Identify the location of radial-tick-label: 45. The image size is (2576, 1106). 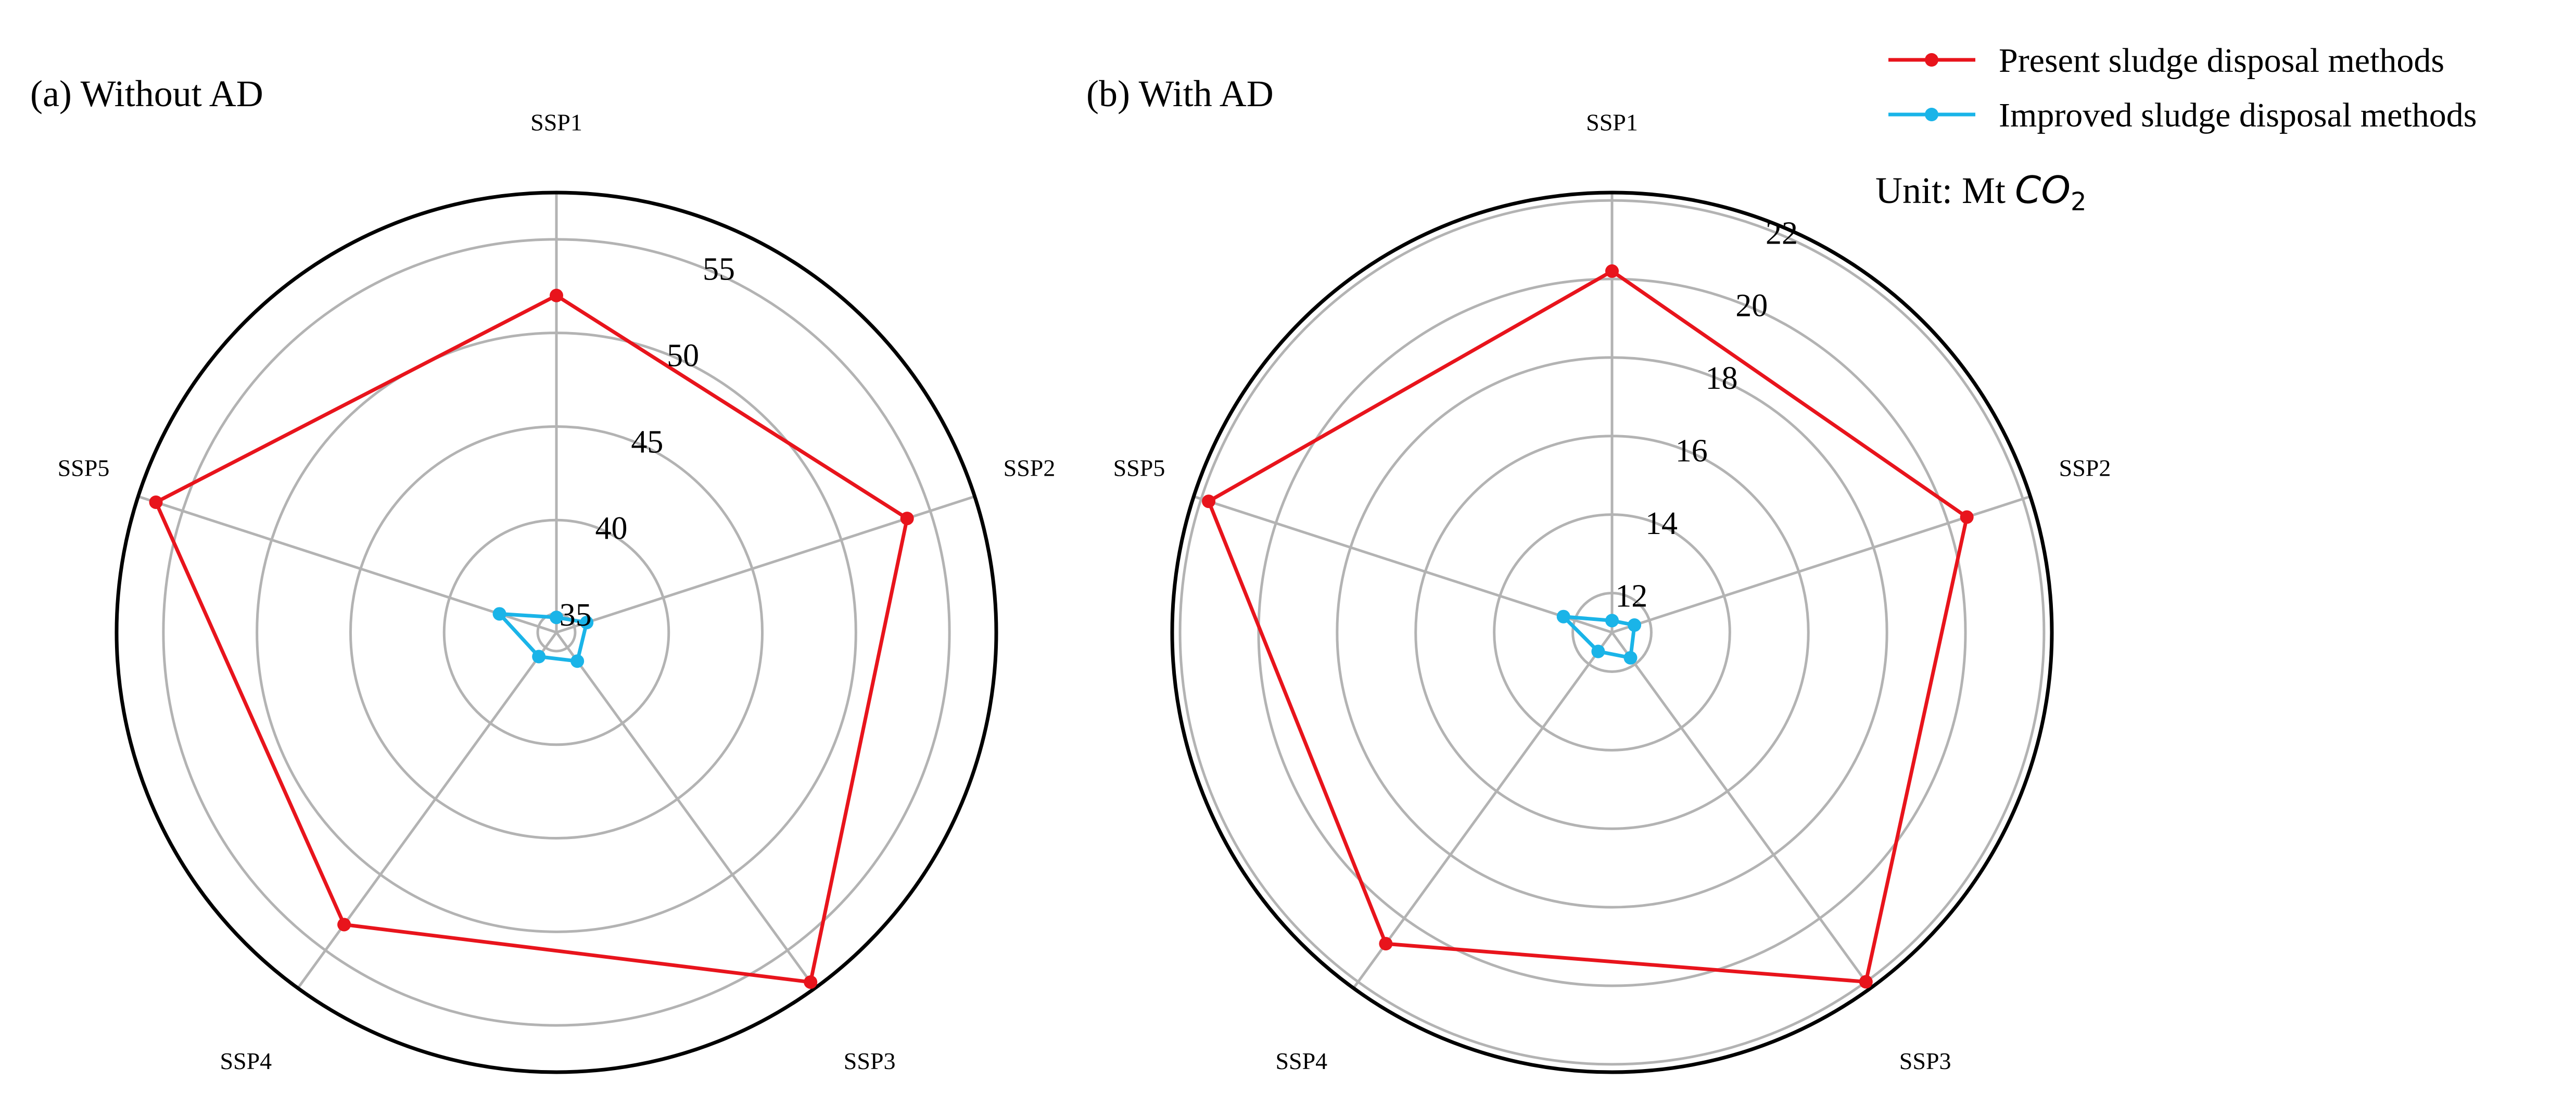
(647, 442).